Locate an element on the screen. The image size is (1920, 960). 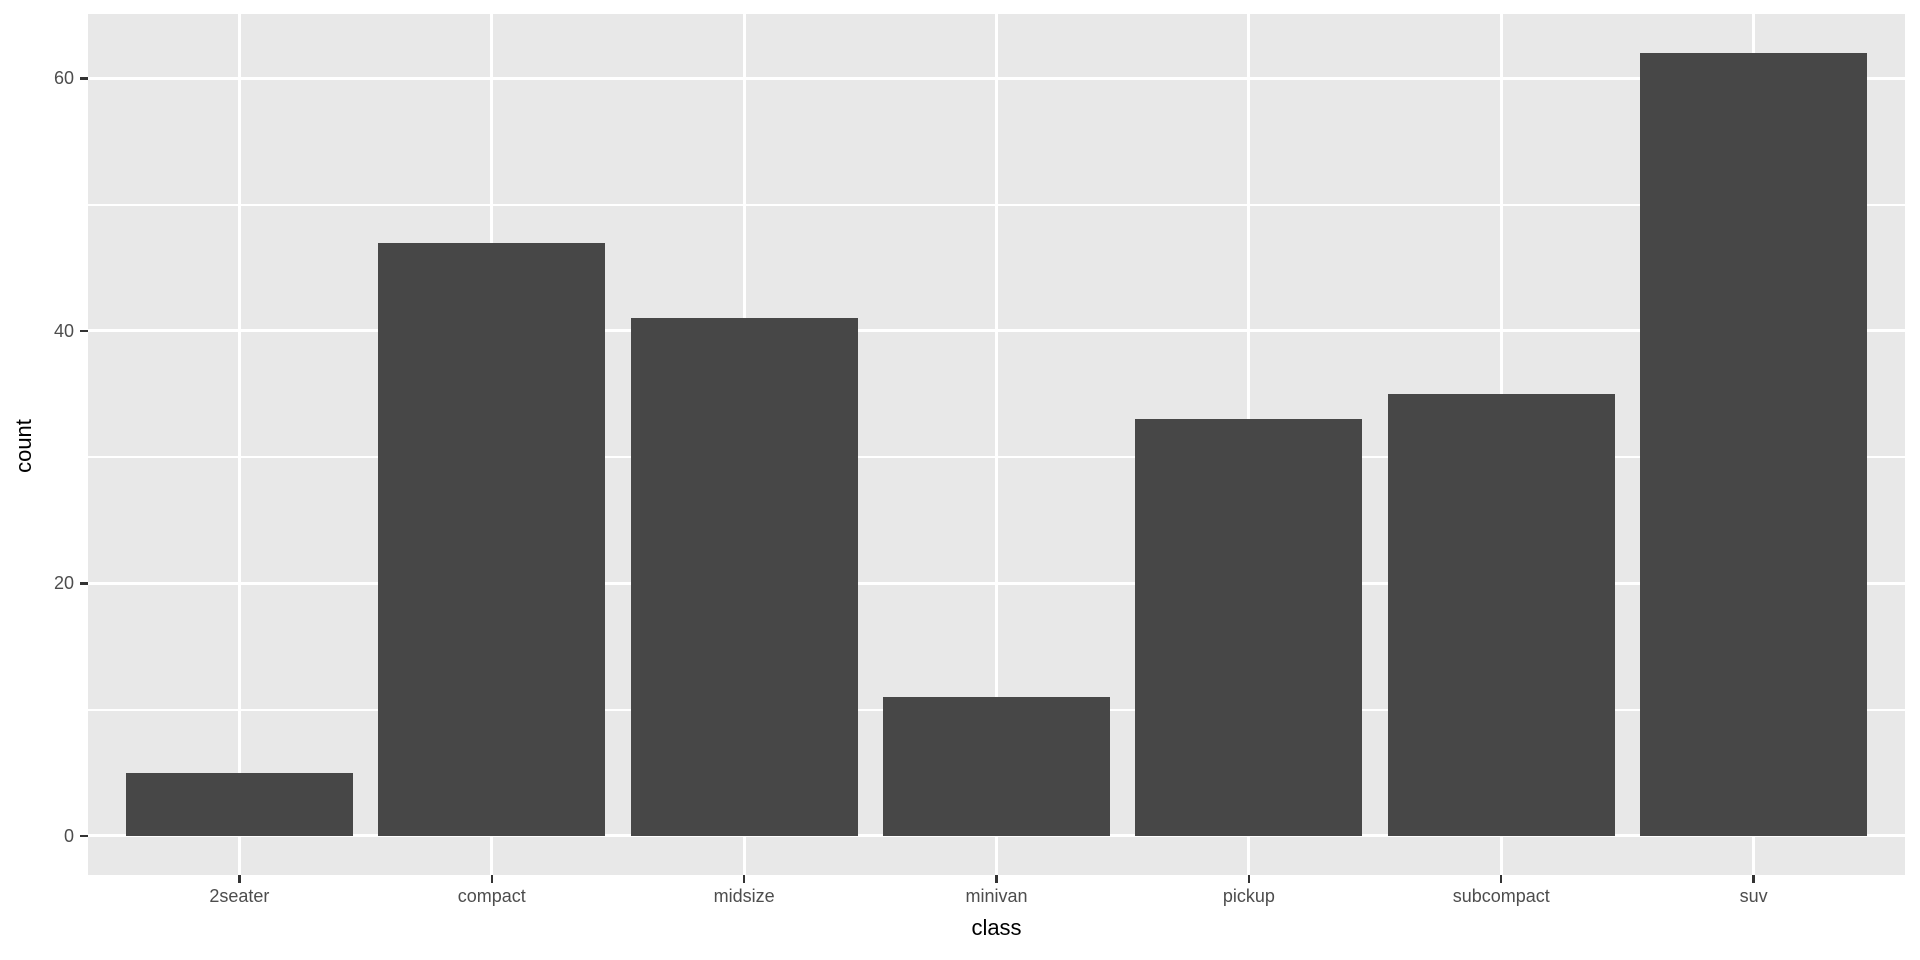
x-tick-label-2seater: 2seater is located at coordinates (239, 896).